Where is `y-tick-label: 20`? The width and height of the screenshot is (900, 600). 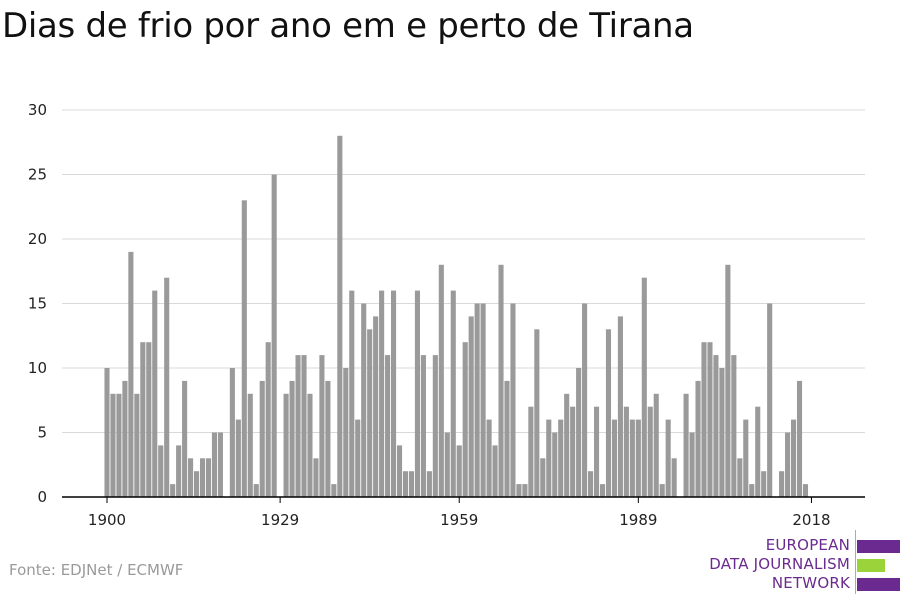 y-tick-label: 20 is located at coordinates (37, 239).